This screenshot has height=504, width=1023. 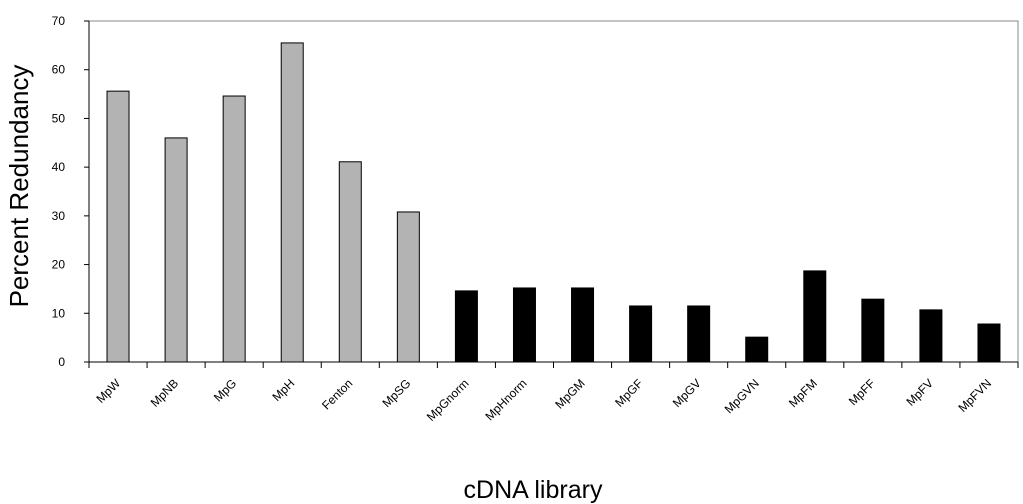 What do you see at coordinates (569, 393) in the screenshot?
I see `x-tick-label: MpGM` at bounding box center [569, 393].